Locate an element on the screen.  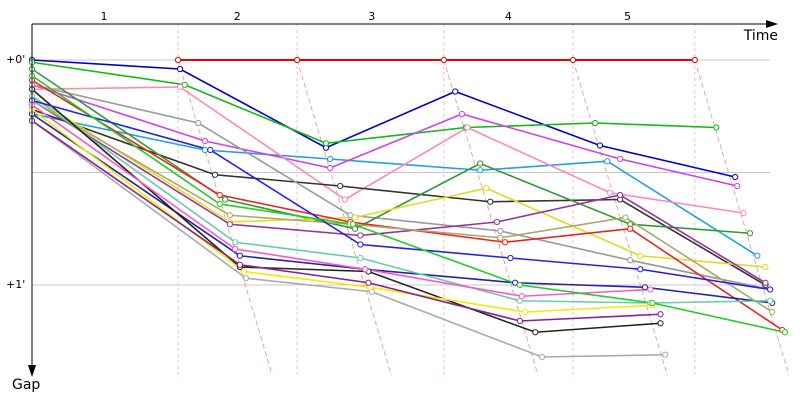
x-axis-label: Time is located at coordinates (760, 36).